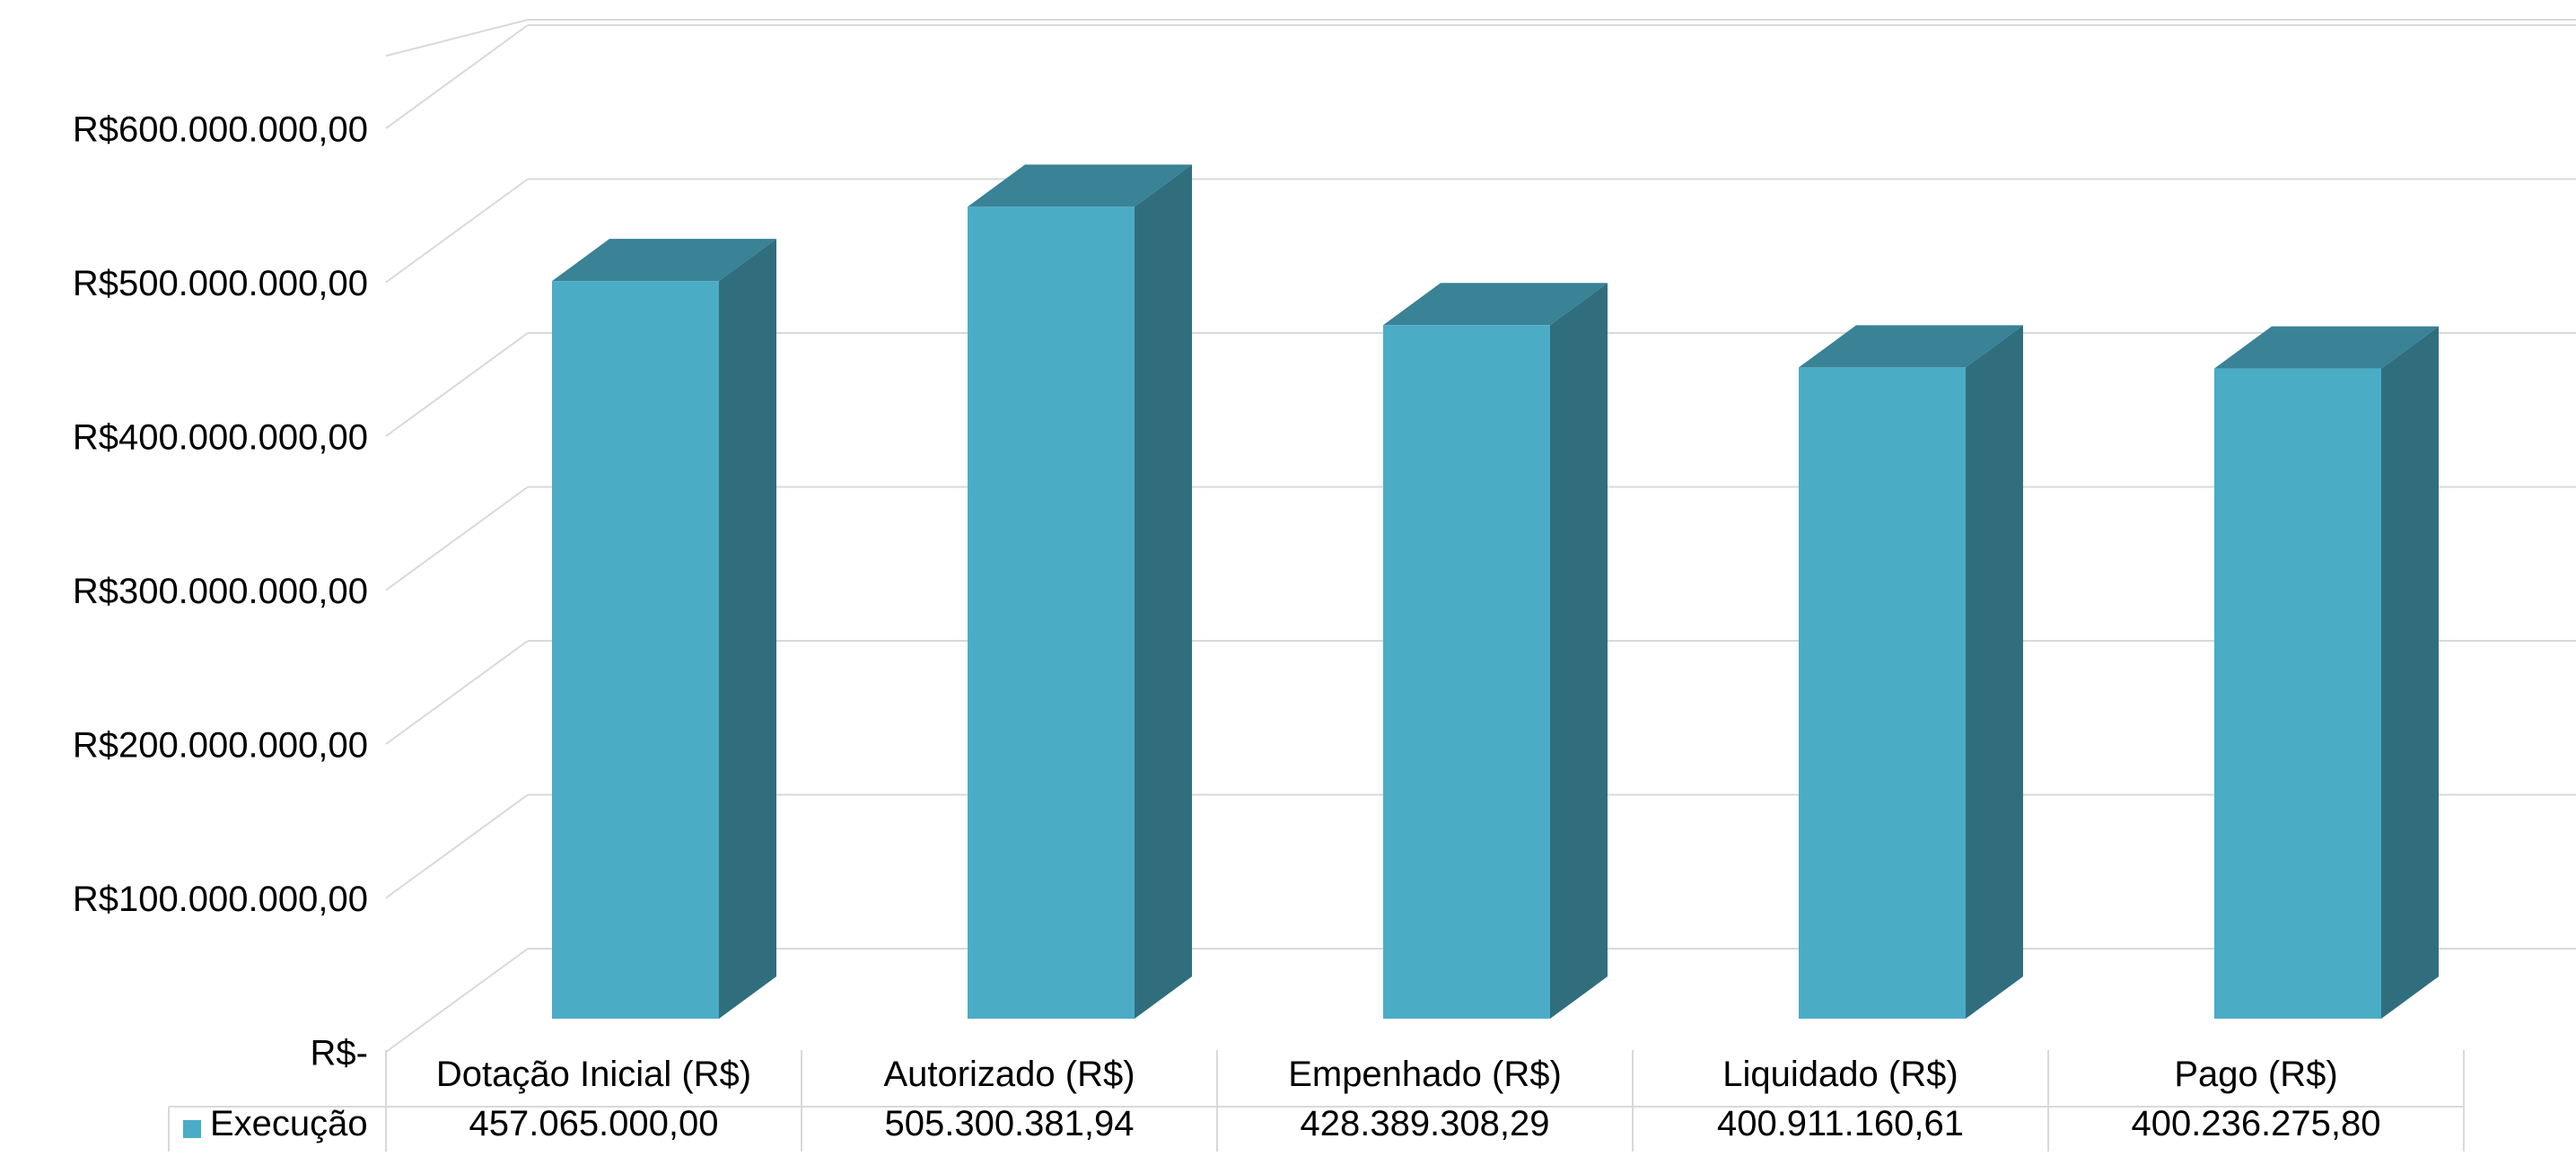  Describe the element at coordinates (593, 1074) in the screenshot. I see `category-label: Dotação Inicial (R$)` at that location.